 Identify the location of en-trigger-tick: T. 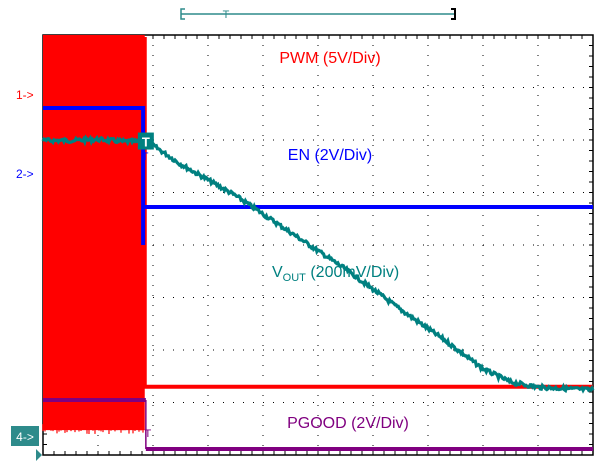
(145, 157).